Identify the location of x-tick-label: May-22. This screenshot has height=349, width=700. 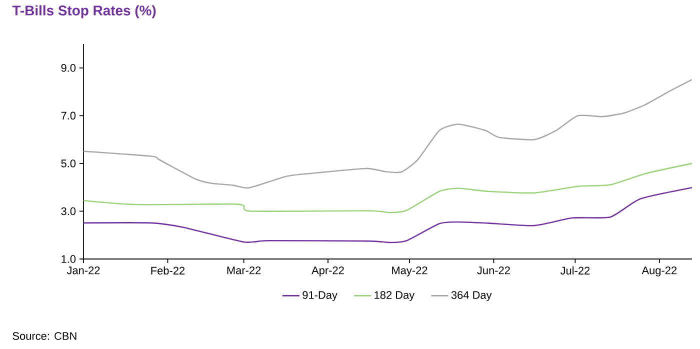
(410, 271).